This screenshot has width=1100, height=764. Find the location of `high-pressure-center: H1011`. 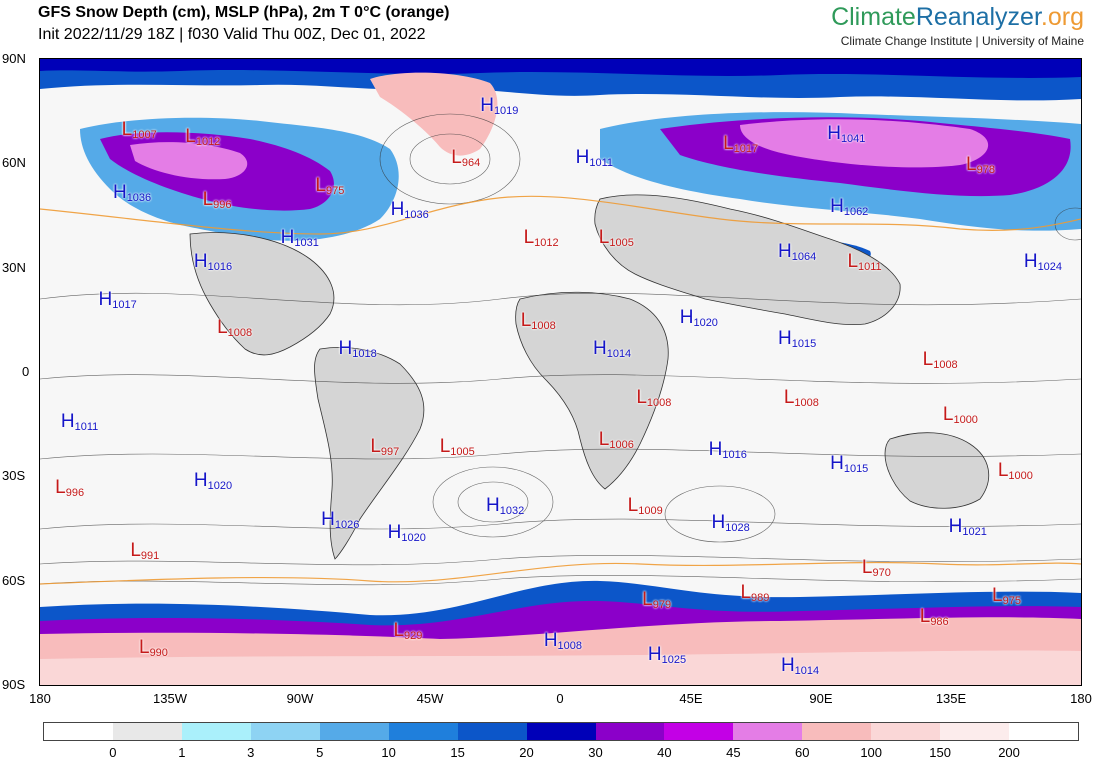

high-pressure-center: H1011 is located at coordinates (79, 422).